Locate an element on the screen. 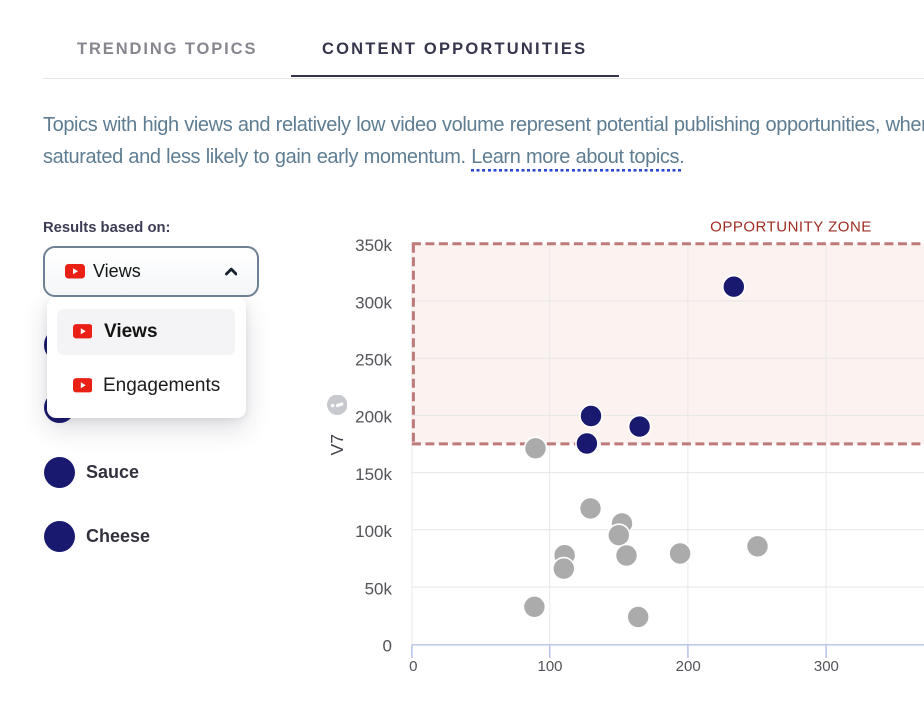 The width and height of the screenshot is (924, 702). svg-text: 100 is located at coordinates (549, 666).